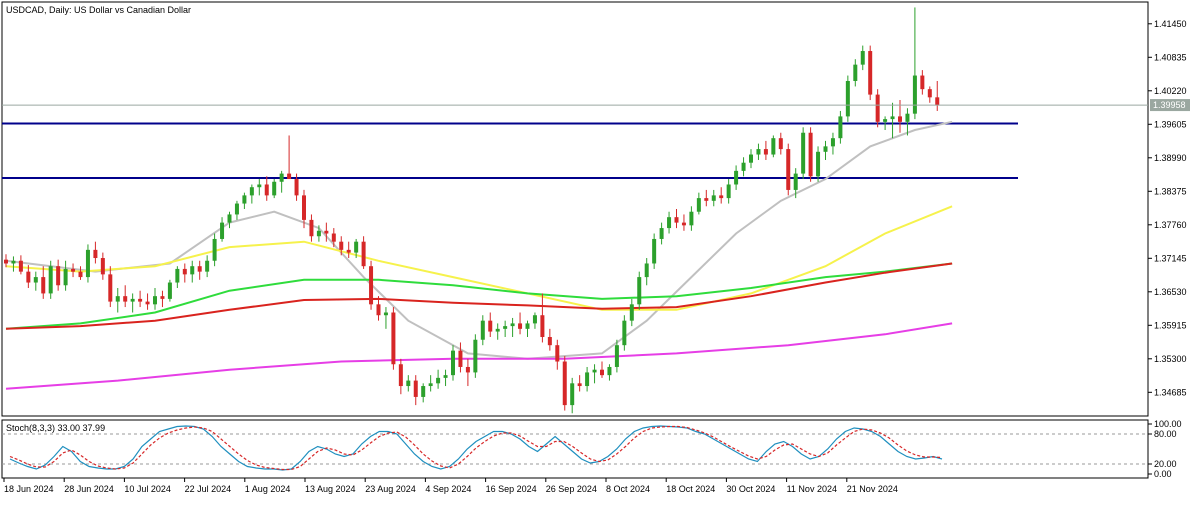 The width and height of the screenshot is (1200, 505). I want to click on date-tick-label: 11 Nov 2024, so click(812, 489).